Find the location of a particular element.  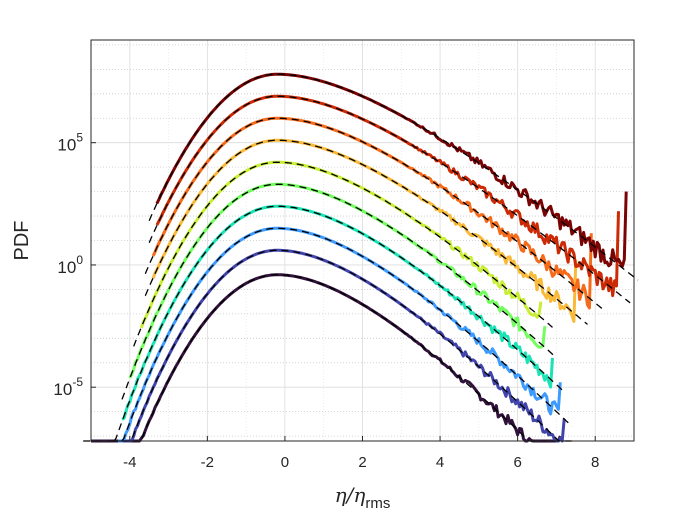

x-tick-label: 4 is located at coordinates (440, 462).